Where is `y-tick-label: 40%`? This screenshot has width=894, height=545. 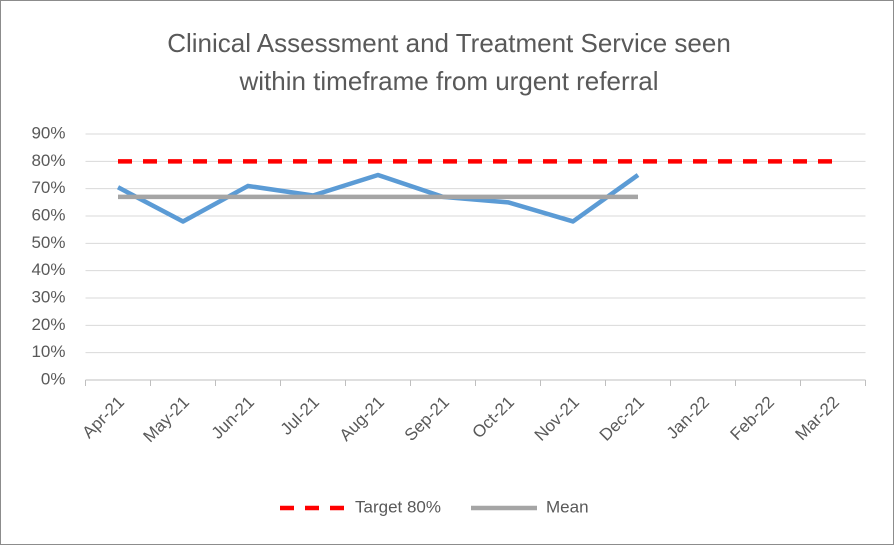
y-tick-label: 40% is located at coordinates (48, 269).